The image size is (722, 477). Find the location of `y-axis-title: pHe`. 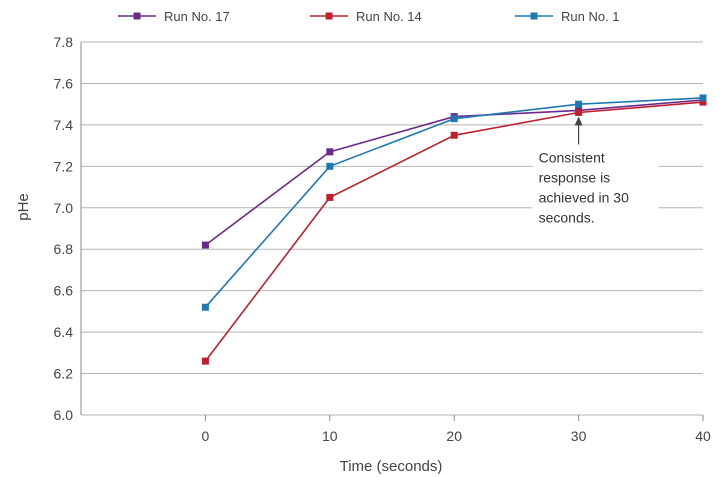

y-axis-title: pHe is located at coordinates (23, 207).